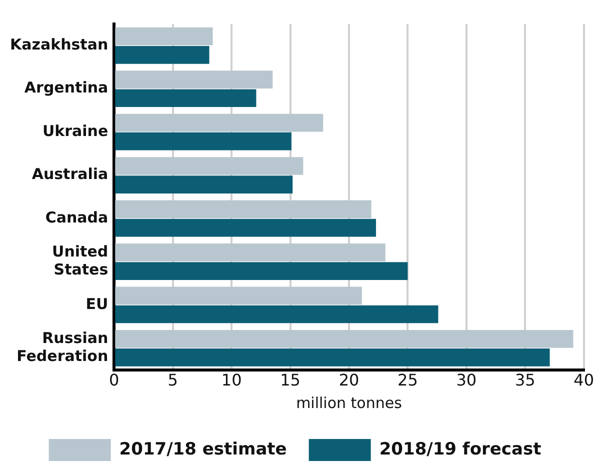  Describe the element at coordinates (66, 87) in the screenshot. I see `y-tick-label: Argentina` at that location.